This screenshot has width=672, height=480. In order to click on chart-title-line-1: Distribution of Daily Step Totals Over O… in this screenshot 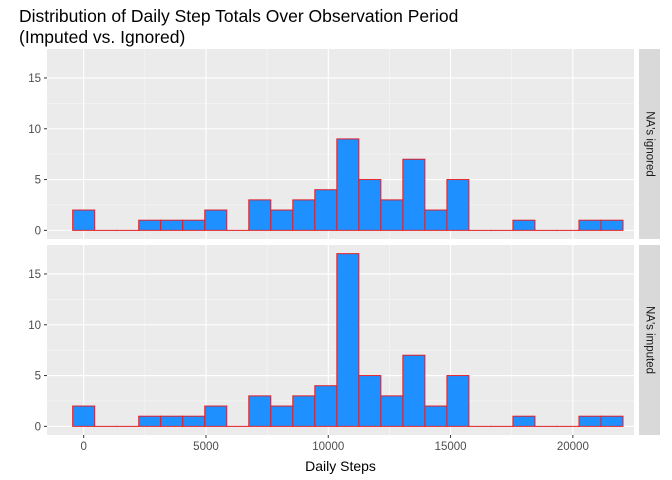, I will do `click(239, 16)`.